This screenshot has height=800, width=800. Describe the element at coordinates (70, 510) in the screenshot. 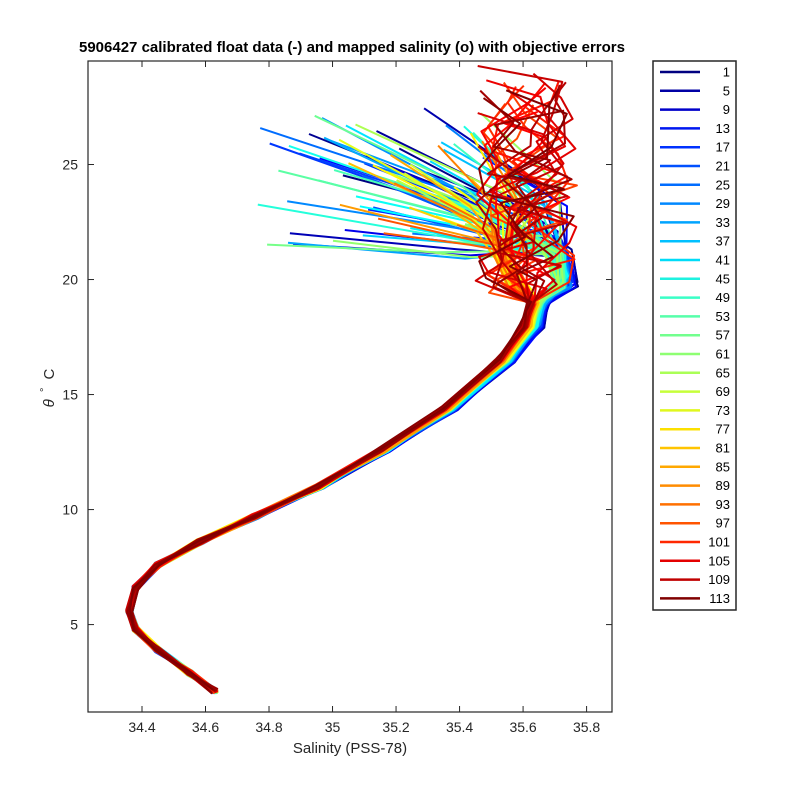

I see `y-tick-label: 10` at that location.